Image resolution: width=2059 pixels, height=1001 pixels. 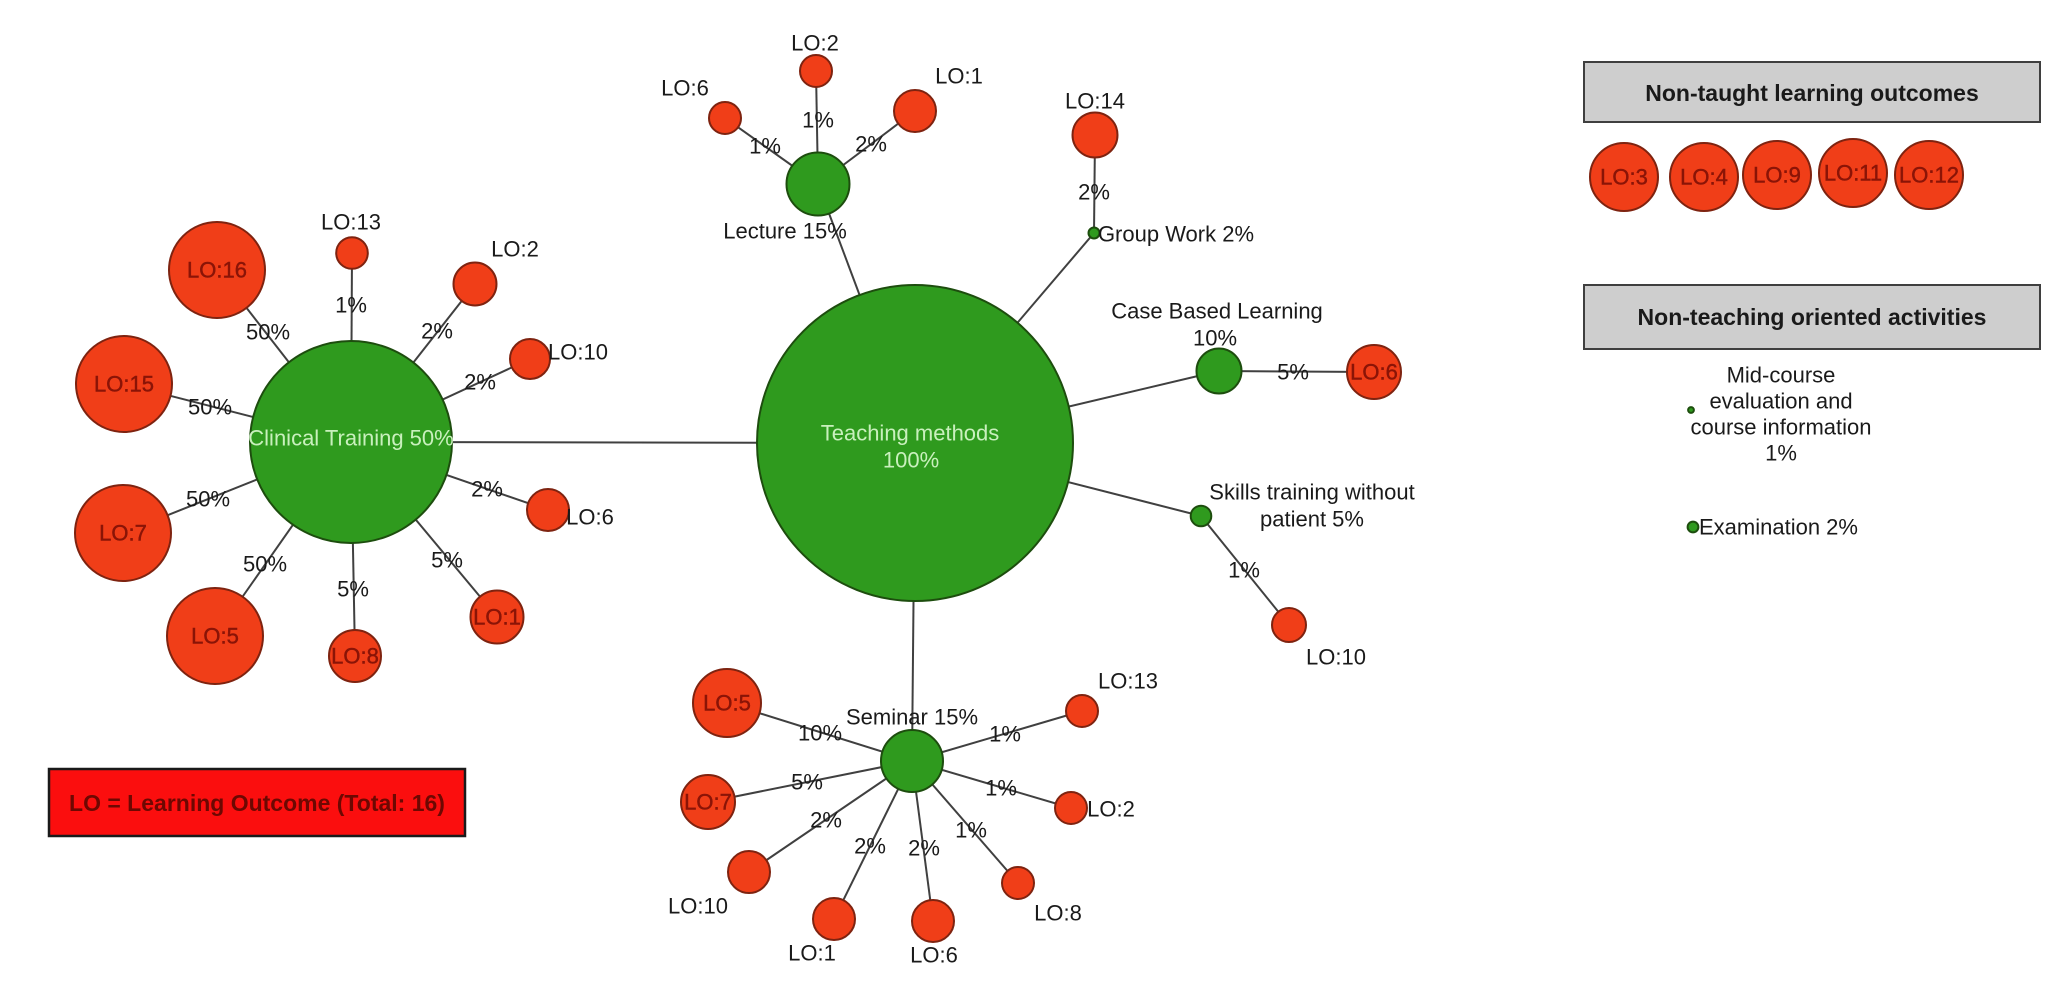 I want to click on svg-text: Skills training without, so click(x=1311, y=492).